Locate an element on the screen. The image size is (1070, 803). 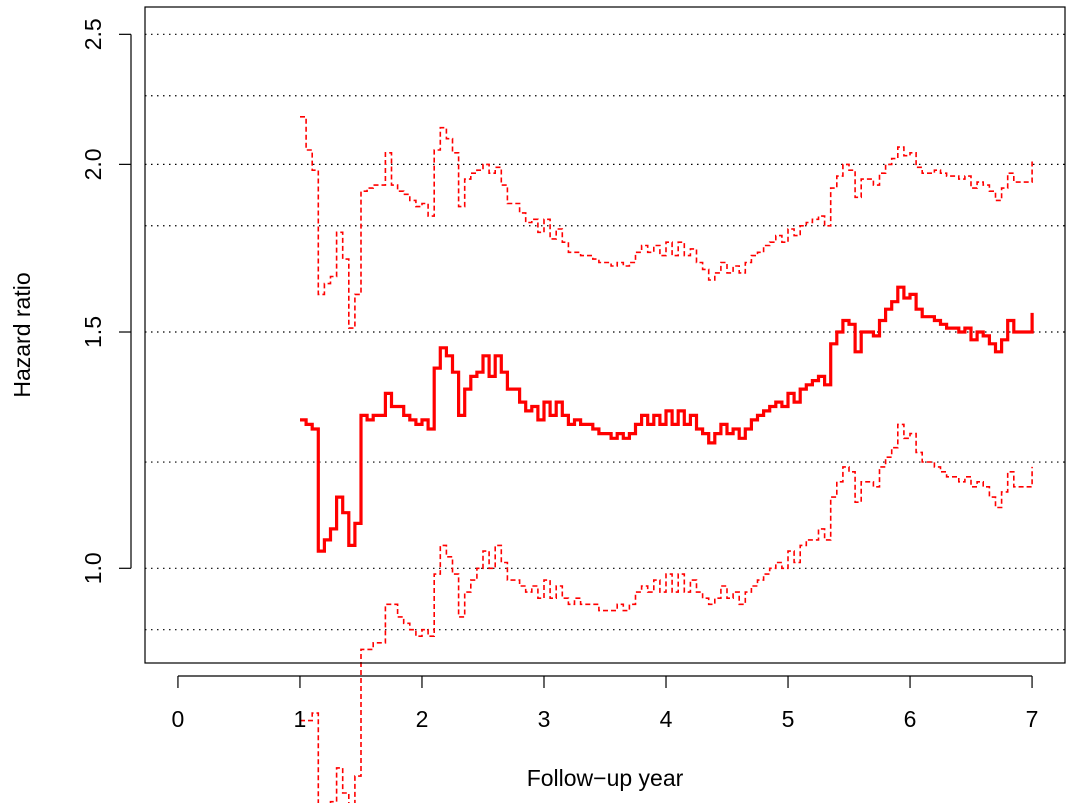
x-tick-label: 4 is located at coordinates (666, 719).